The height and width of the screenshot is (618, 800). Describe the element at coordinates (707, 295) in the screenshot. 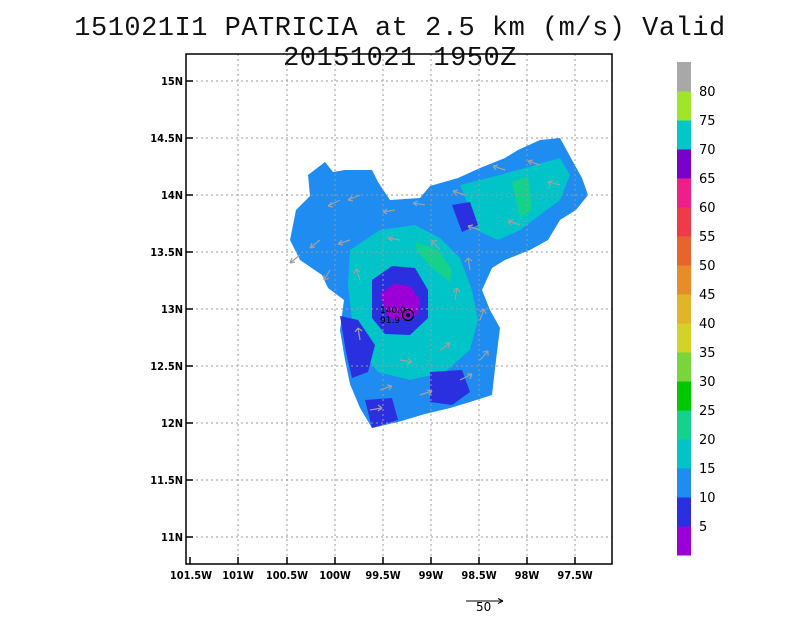

I see `colorbar-label: 45` at that location.